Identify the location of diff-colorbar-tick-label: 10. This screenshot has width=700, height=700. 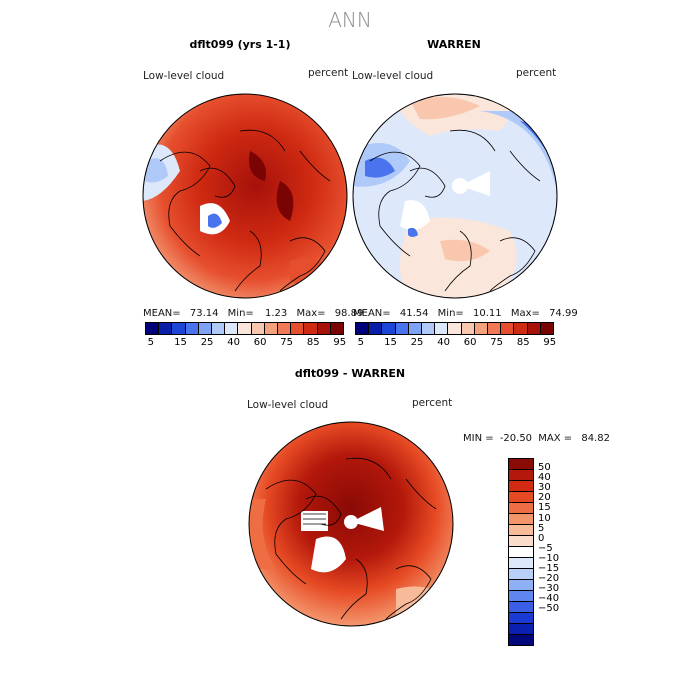
(544, 518).